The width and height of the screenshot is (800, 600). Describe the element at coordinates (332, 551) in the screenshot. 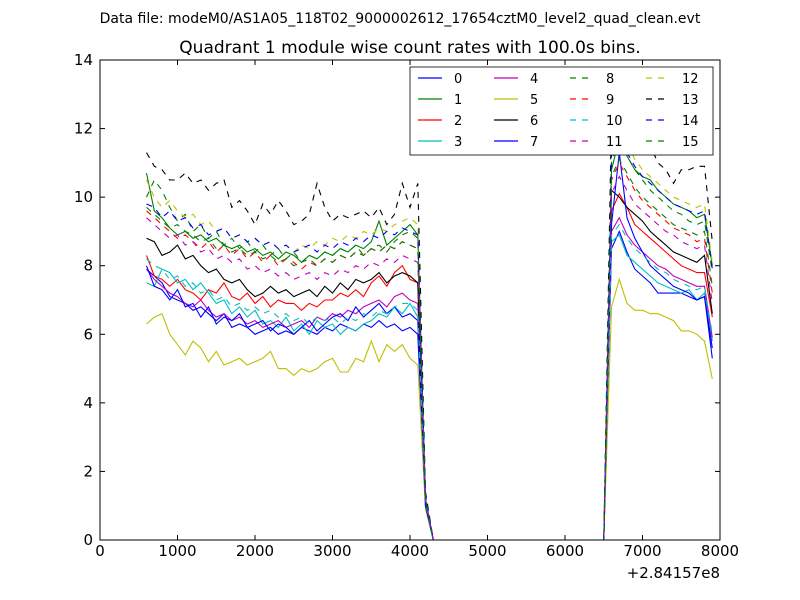

I see `x-tick-label: 3000` at that location.